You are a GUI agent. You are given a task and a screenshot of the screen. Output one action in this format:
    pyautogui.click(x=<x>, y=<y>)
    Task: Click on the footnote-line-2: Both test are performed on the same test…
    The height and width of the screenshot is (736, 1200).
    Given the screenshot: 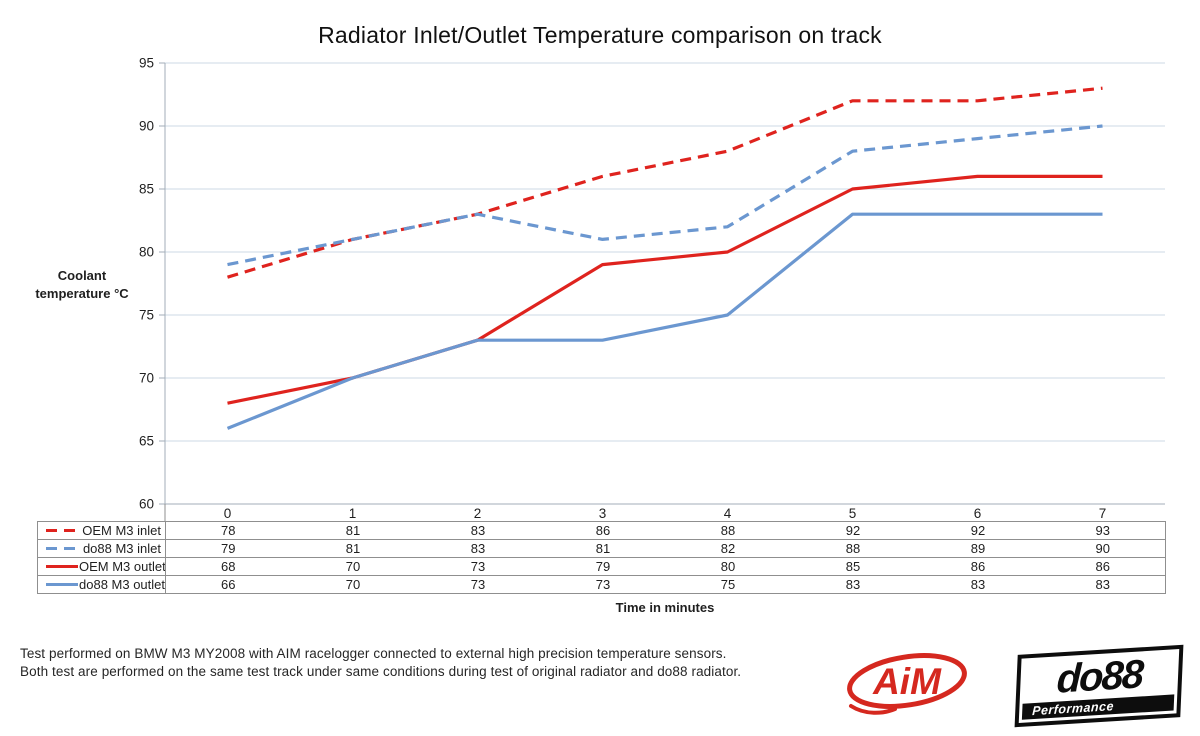 What is the action you would take?
    pyautogui.click(x=381, y=671)
    